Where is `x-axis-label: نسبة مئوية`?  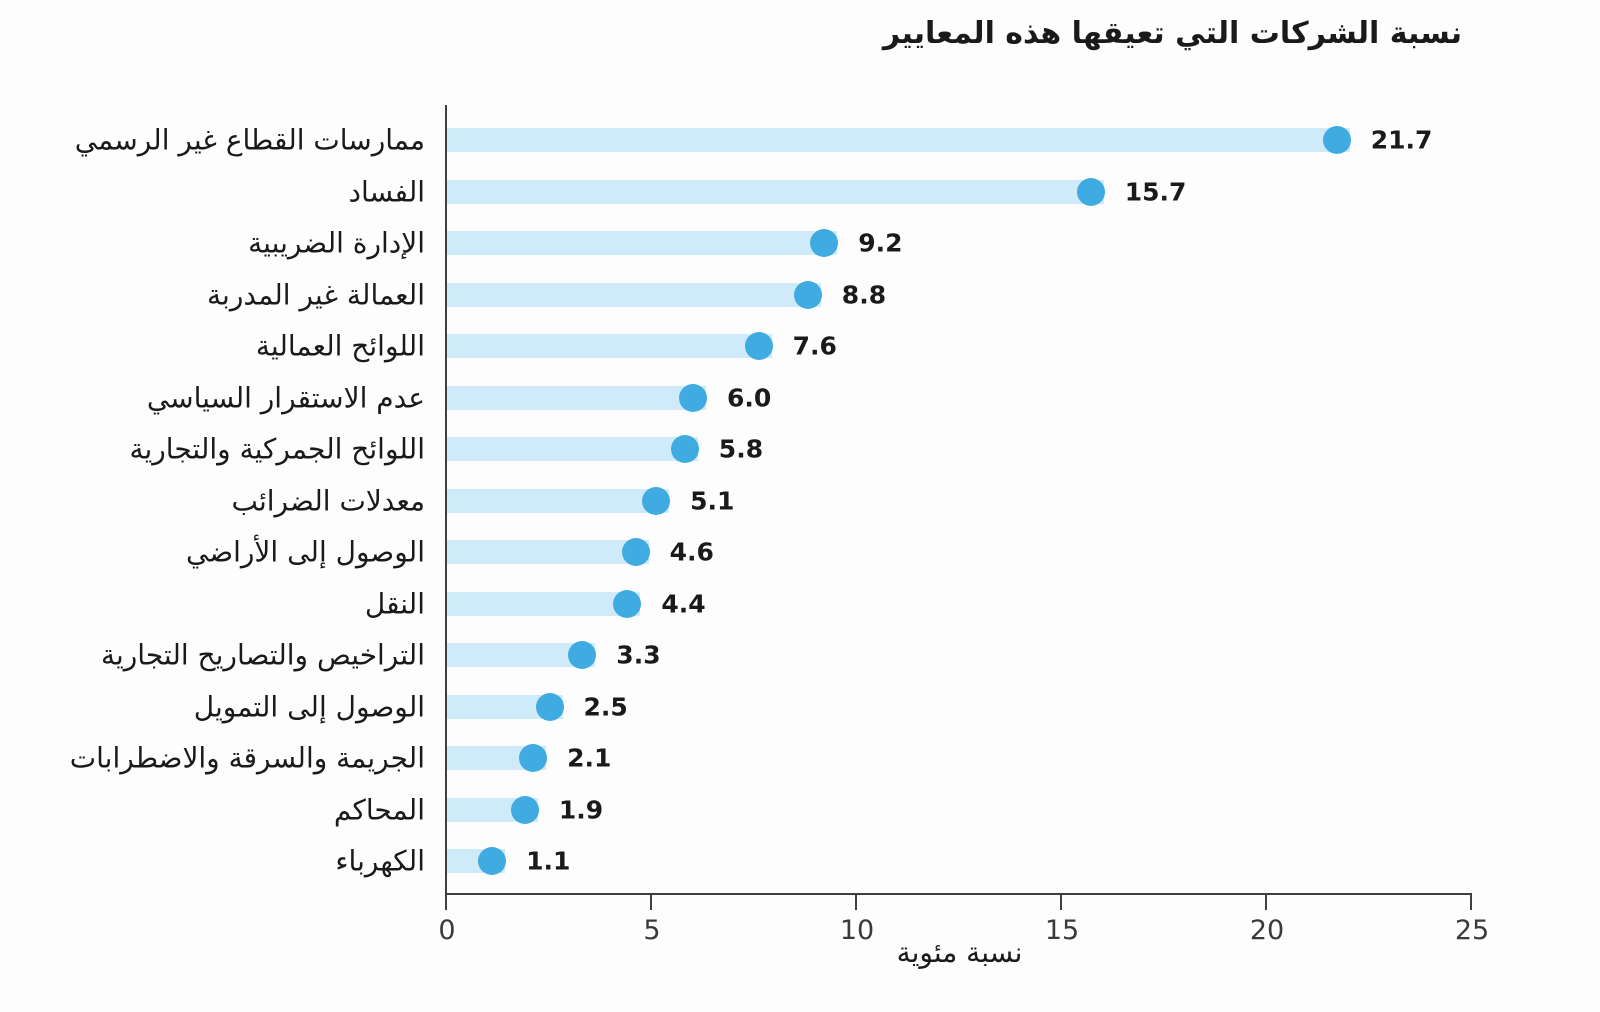 x-axis-label: نسبة مئوية is located at coordinates (959, 952).